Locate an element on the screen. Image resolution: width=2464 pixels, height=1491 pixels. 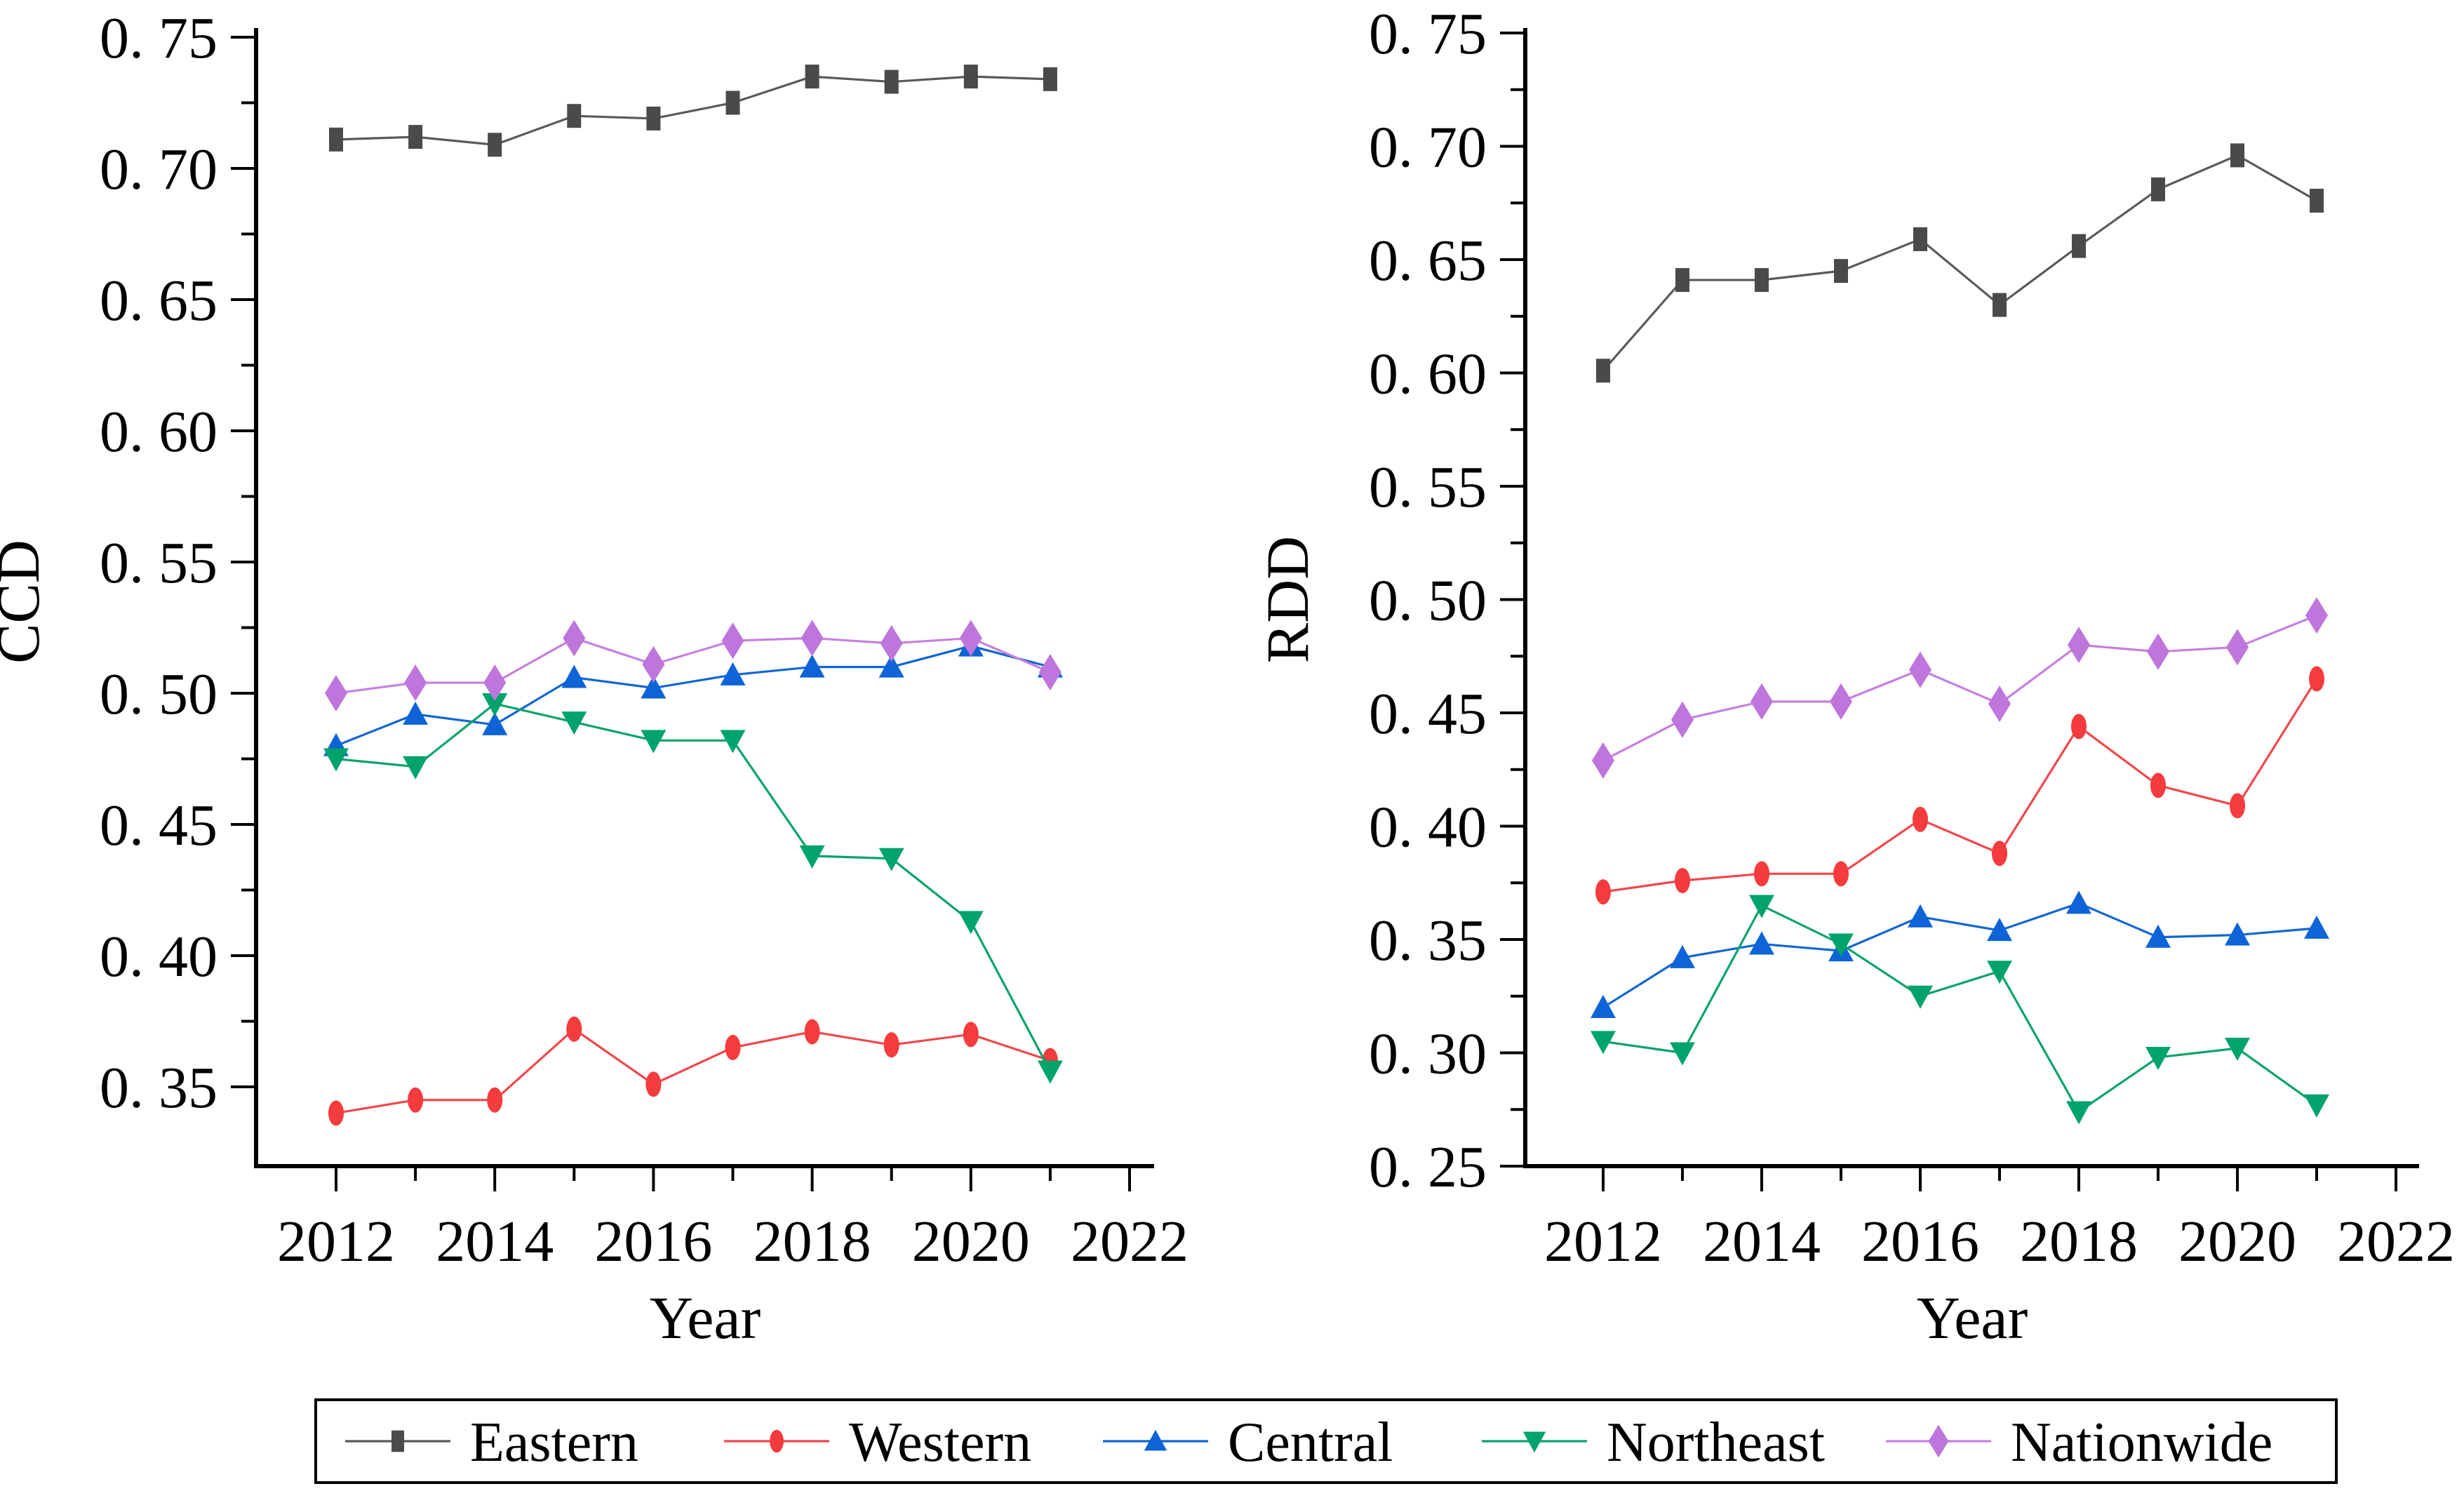
legend-entry-eastern: Eastern is located at coordinates (491, 1442).